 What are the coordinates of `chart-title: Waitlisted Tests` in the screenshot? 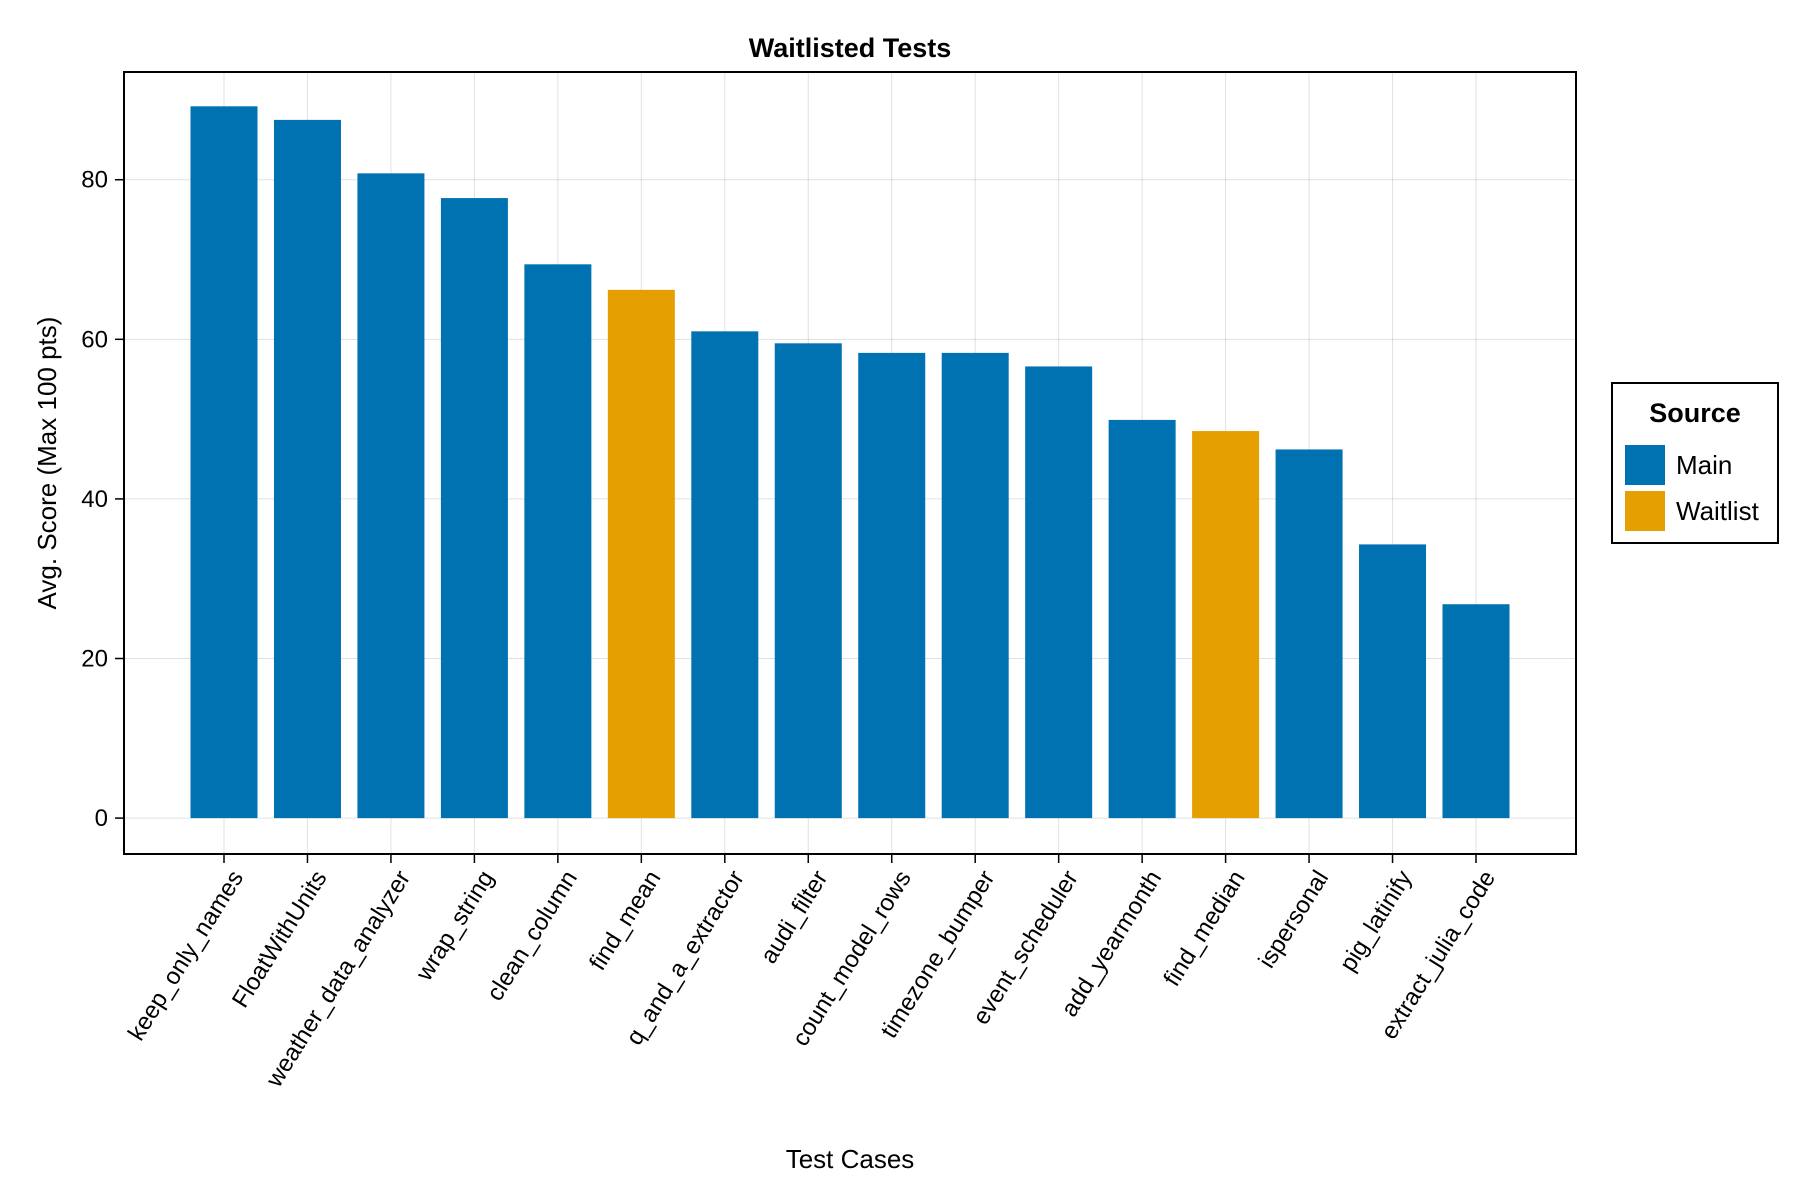 It's located at (850, 48).